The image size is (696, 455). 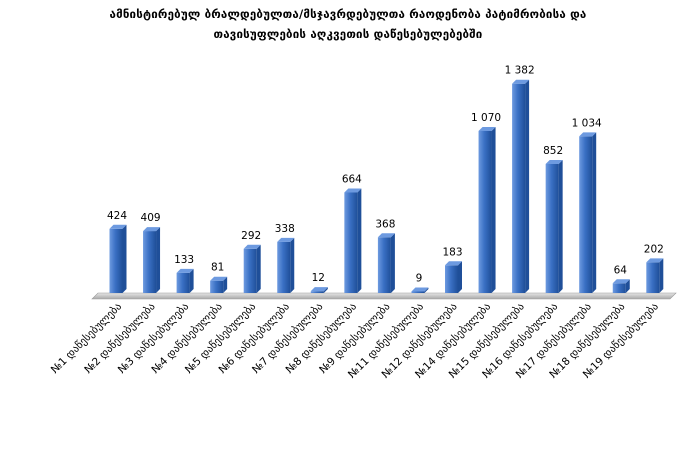 What do you see at coordinates (553, 151) in the screenshot?
I see `data-label-14: 852` at bounding box center [553, 151].